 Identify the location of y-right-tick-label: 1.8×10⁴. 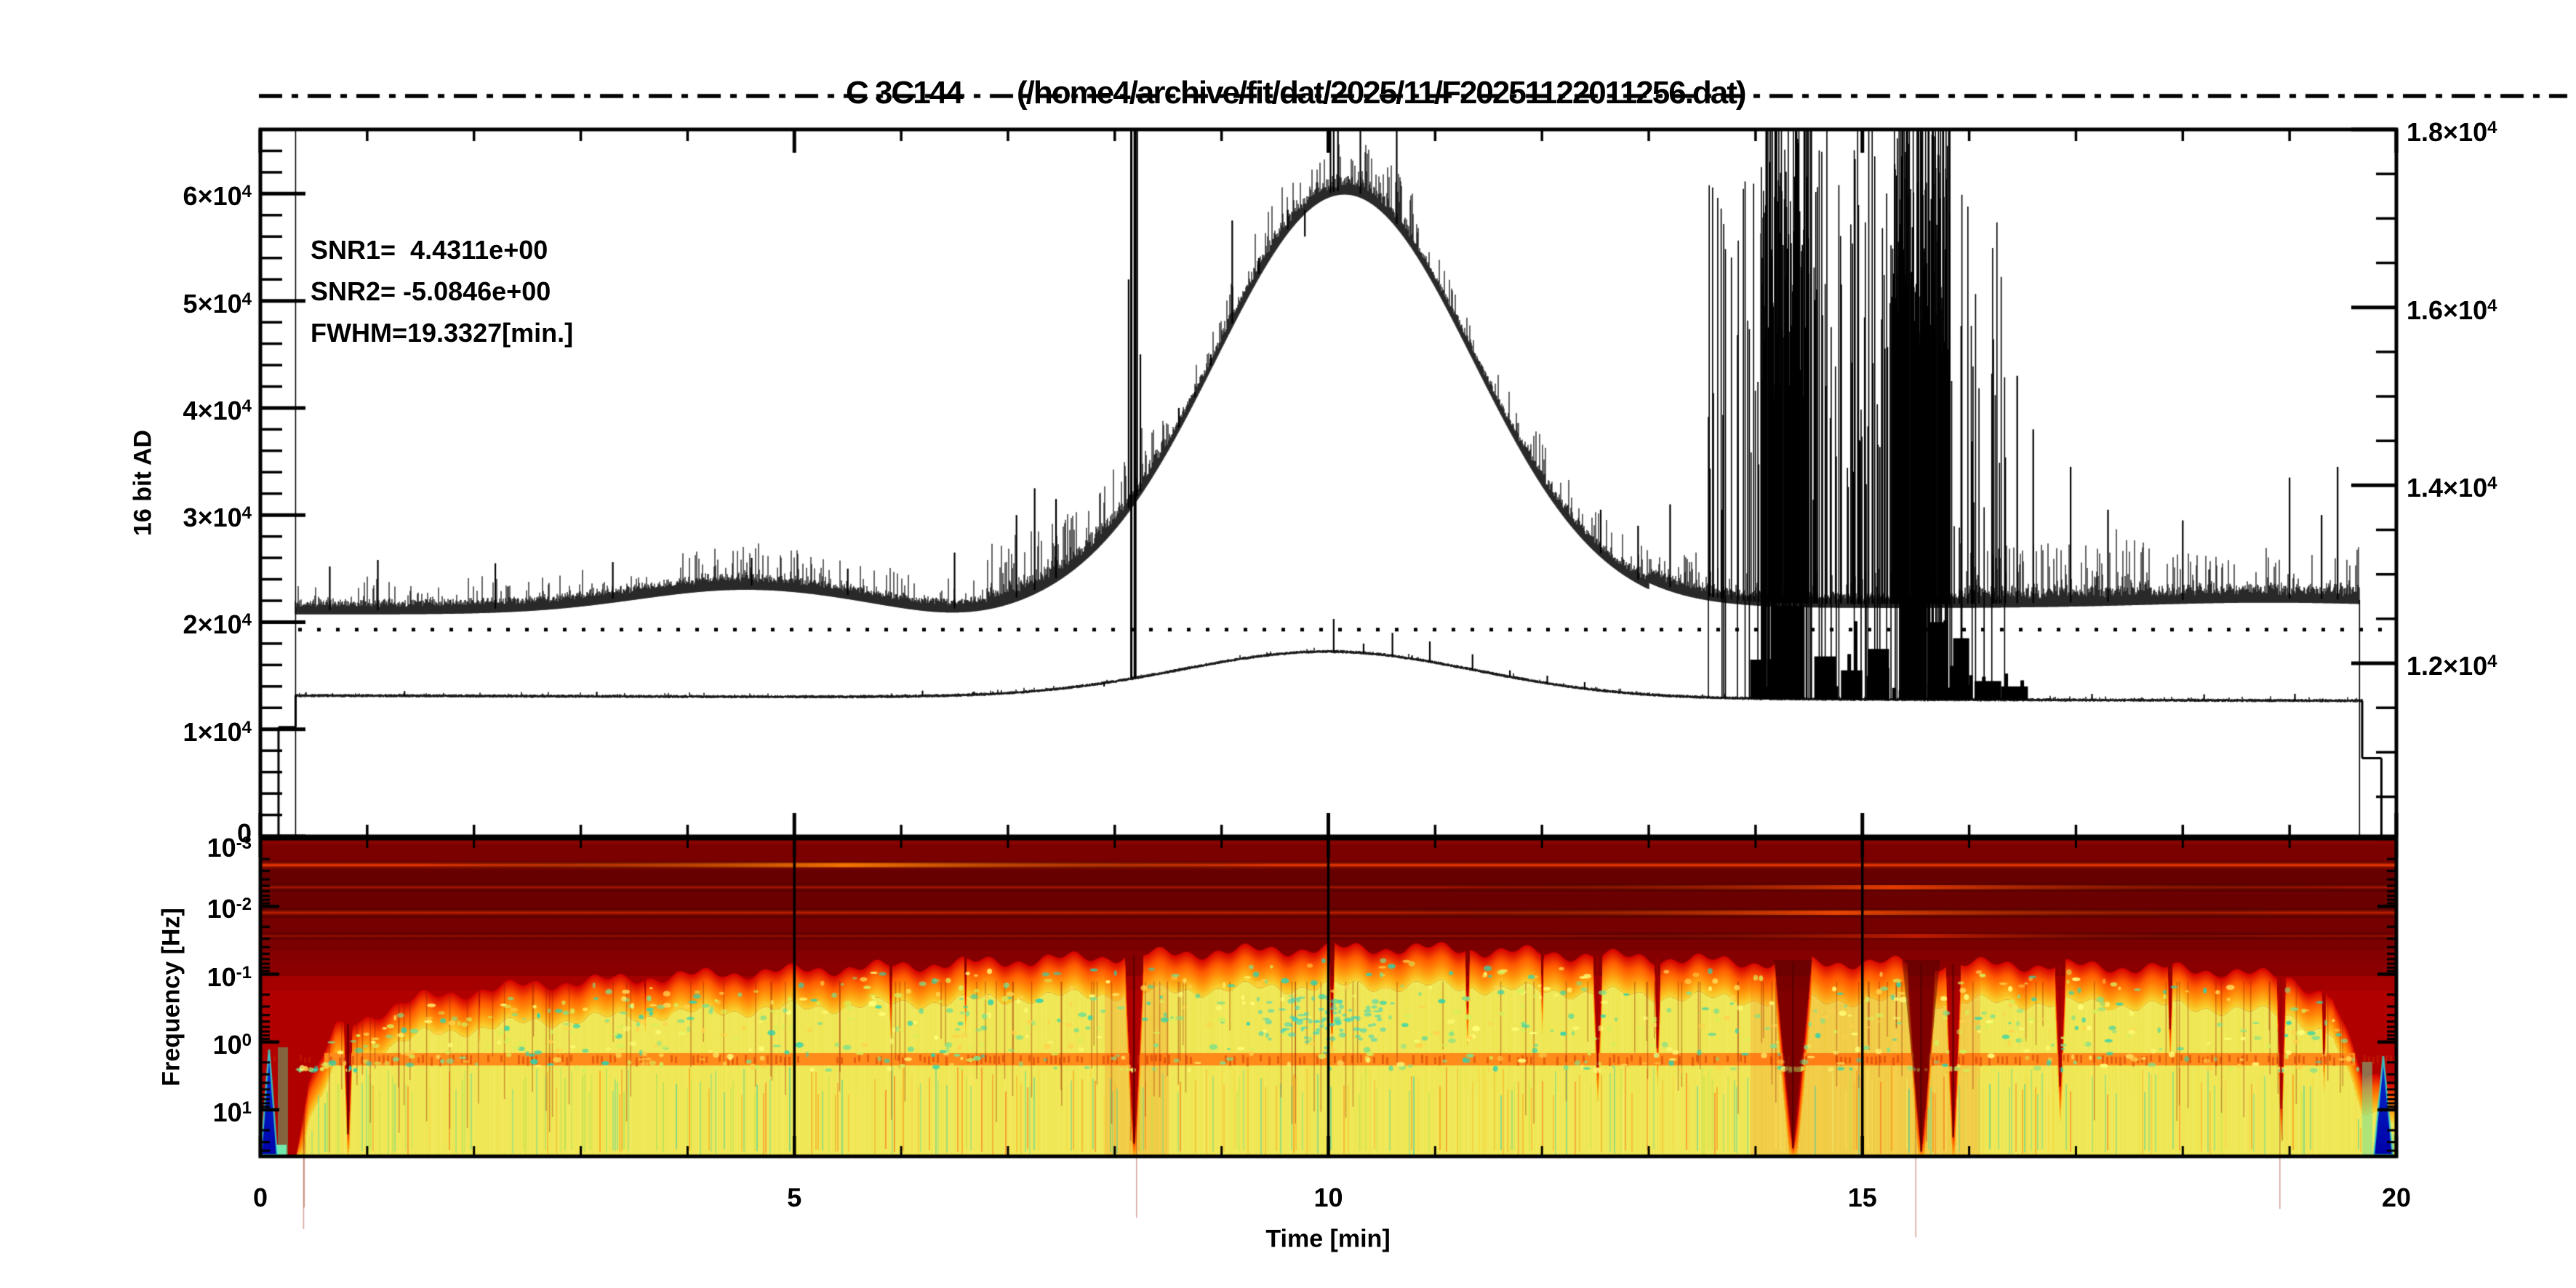
(2452, 132).